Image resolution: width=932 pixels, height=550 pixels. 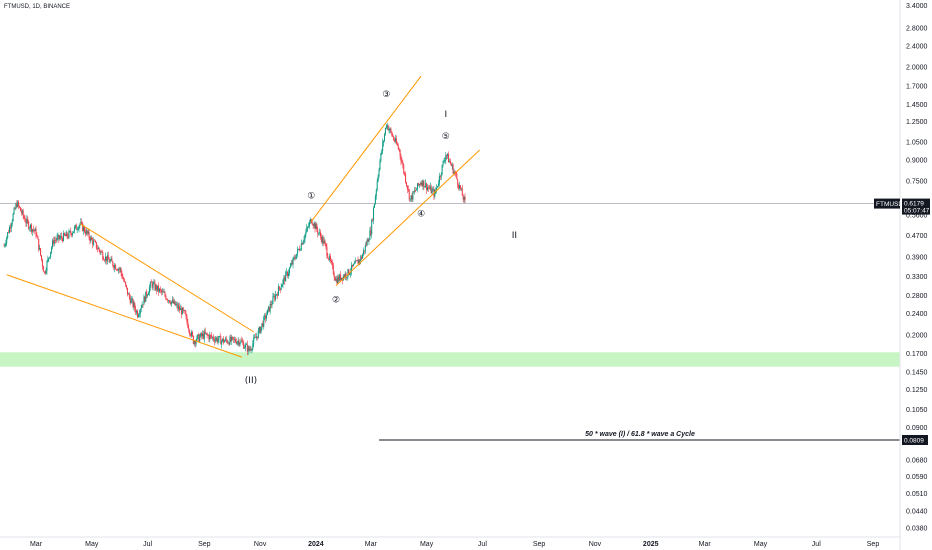 What do you see at coordinates (316, 544) in the screenshot?
I see `time-tick-label: 2024` at bounding box center [316, 544].